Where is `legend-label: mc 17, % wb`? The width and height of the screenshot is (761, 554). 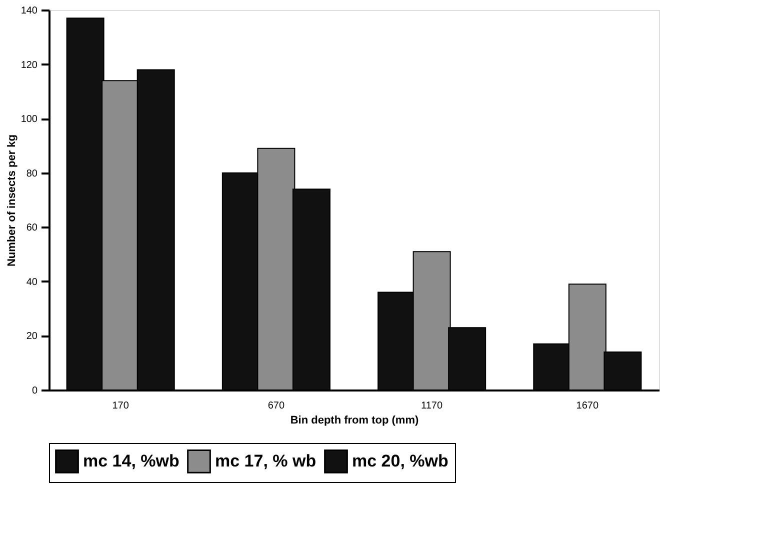 legend-label: mc 17, % wb is located at coordinates (265, 460).